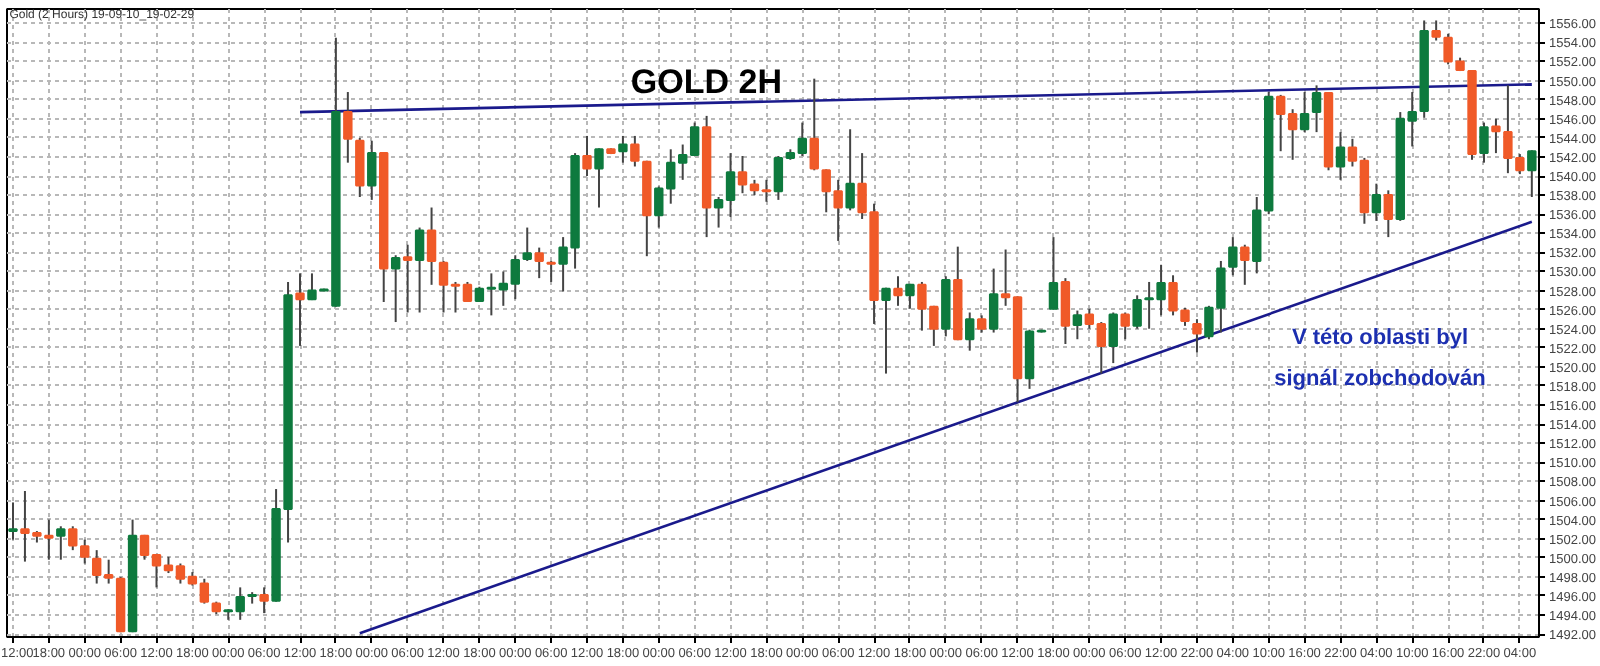  Describe the element at coordinates (1380, 338) in the screenshot. I see `annotation: V této oblasti byl` at that location.